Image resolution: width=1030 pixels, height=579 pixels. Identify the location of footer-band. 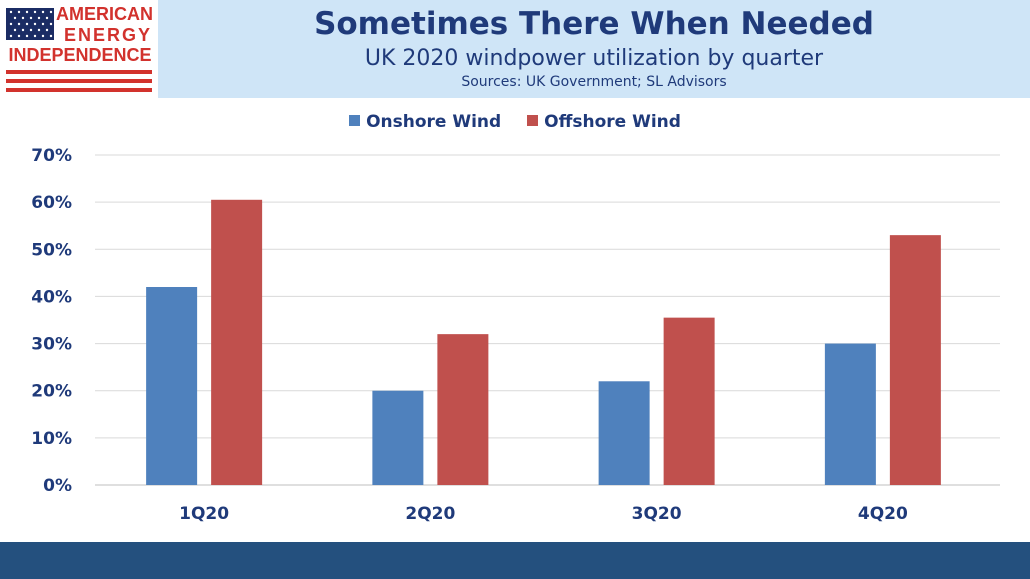
(515, 560).